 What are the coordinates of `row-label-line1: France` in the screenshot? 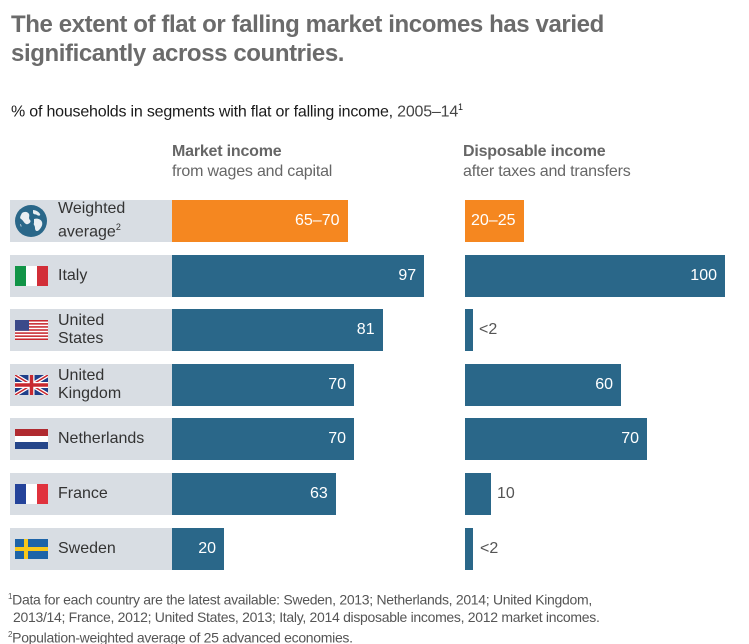 It's located at (83, 493).